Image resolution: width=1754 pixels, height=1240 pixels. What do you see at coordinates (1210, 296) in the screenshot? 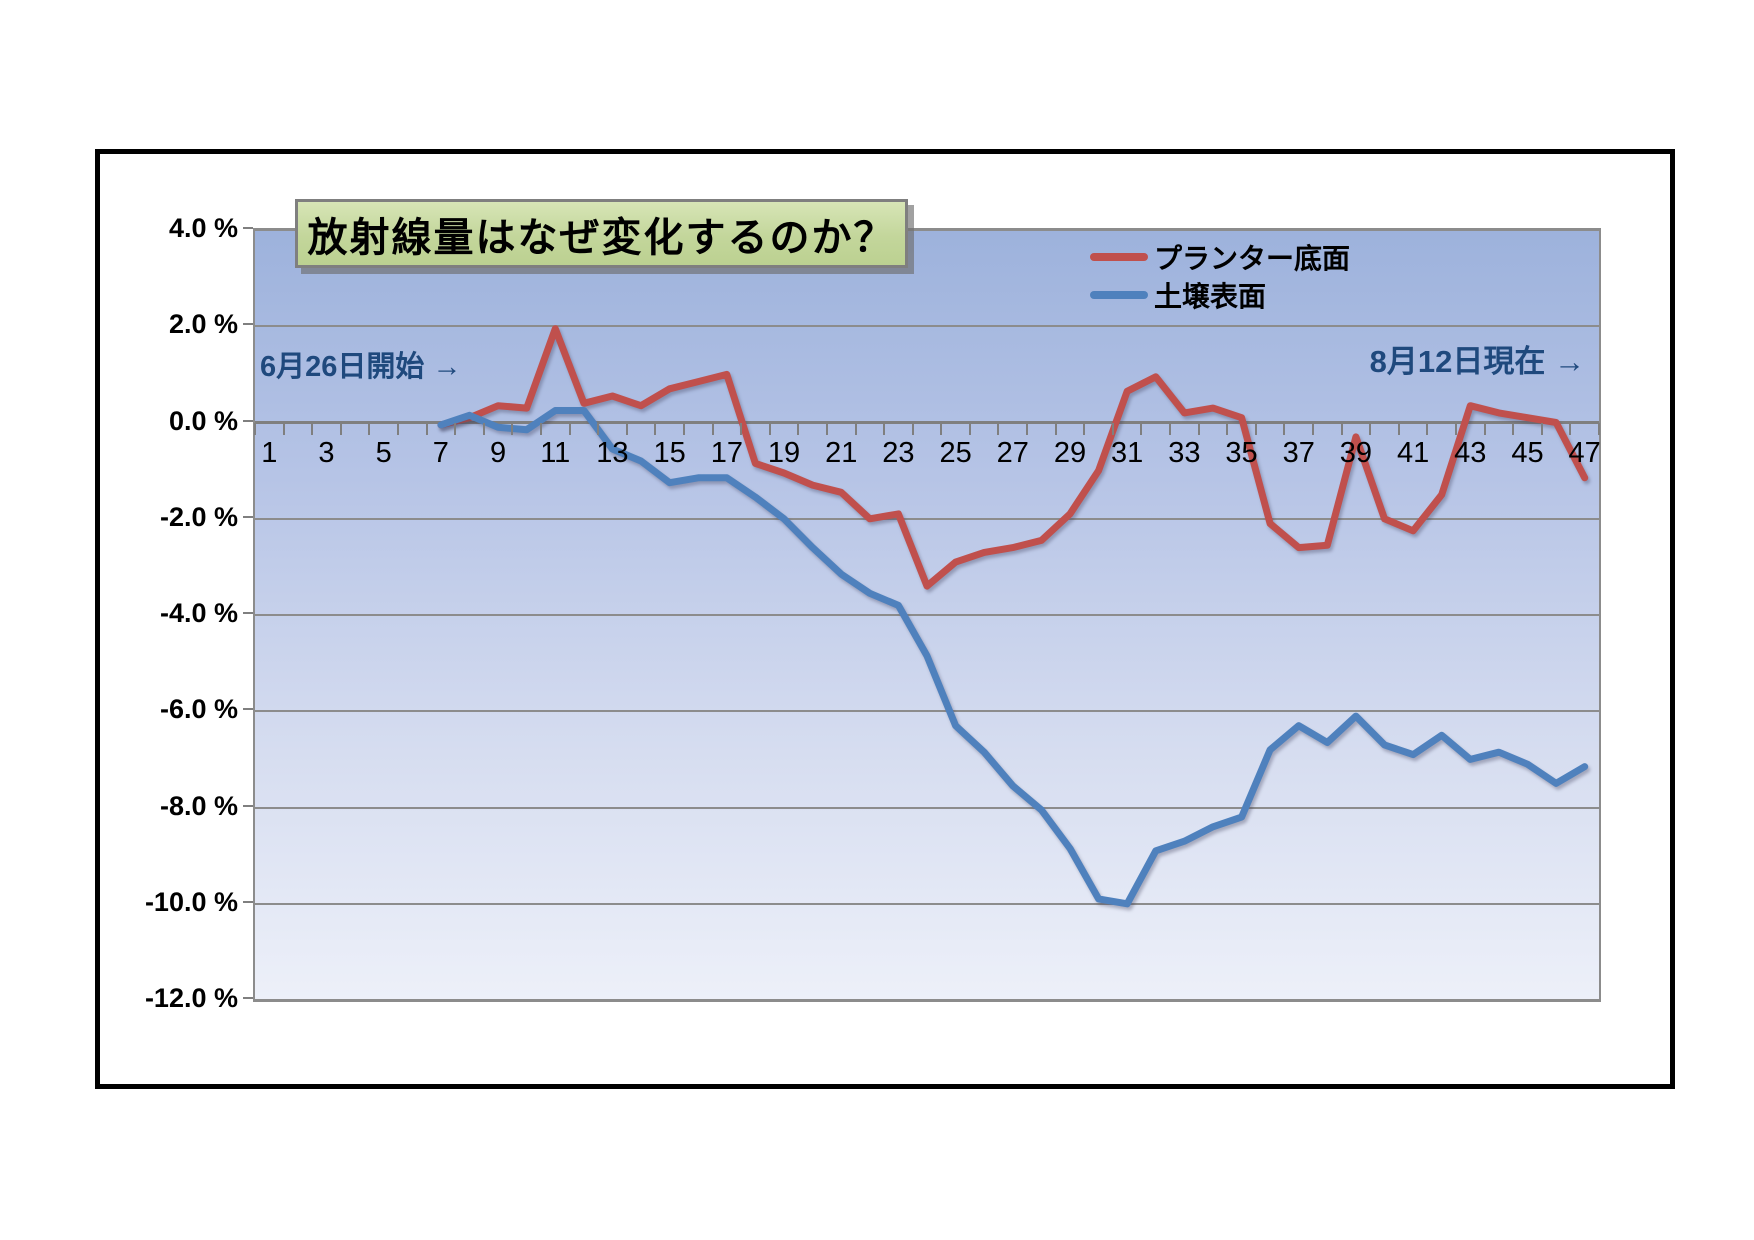
I see `legend-label: 土壌表面` at bounding box center [1210, 296].